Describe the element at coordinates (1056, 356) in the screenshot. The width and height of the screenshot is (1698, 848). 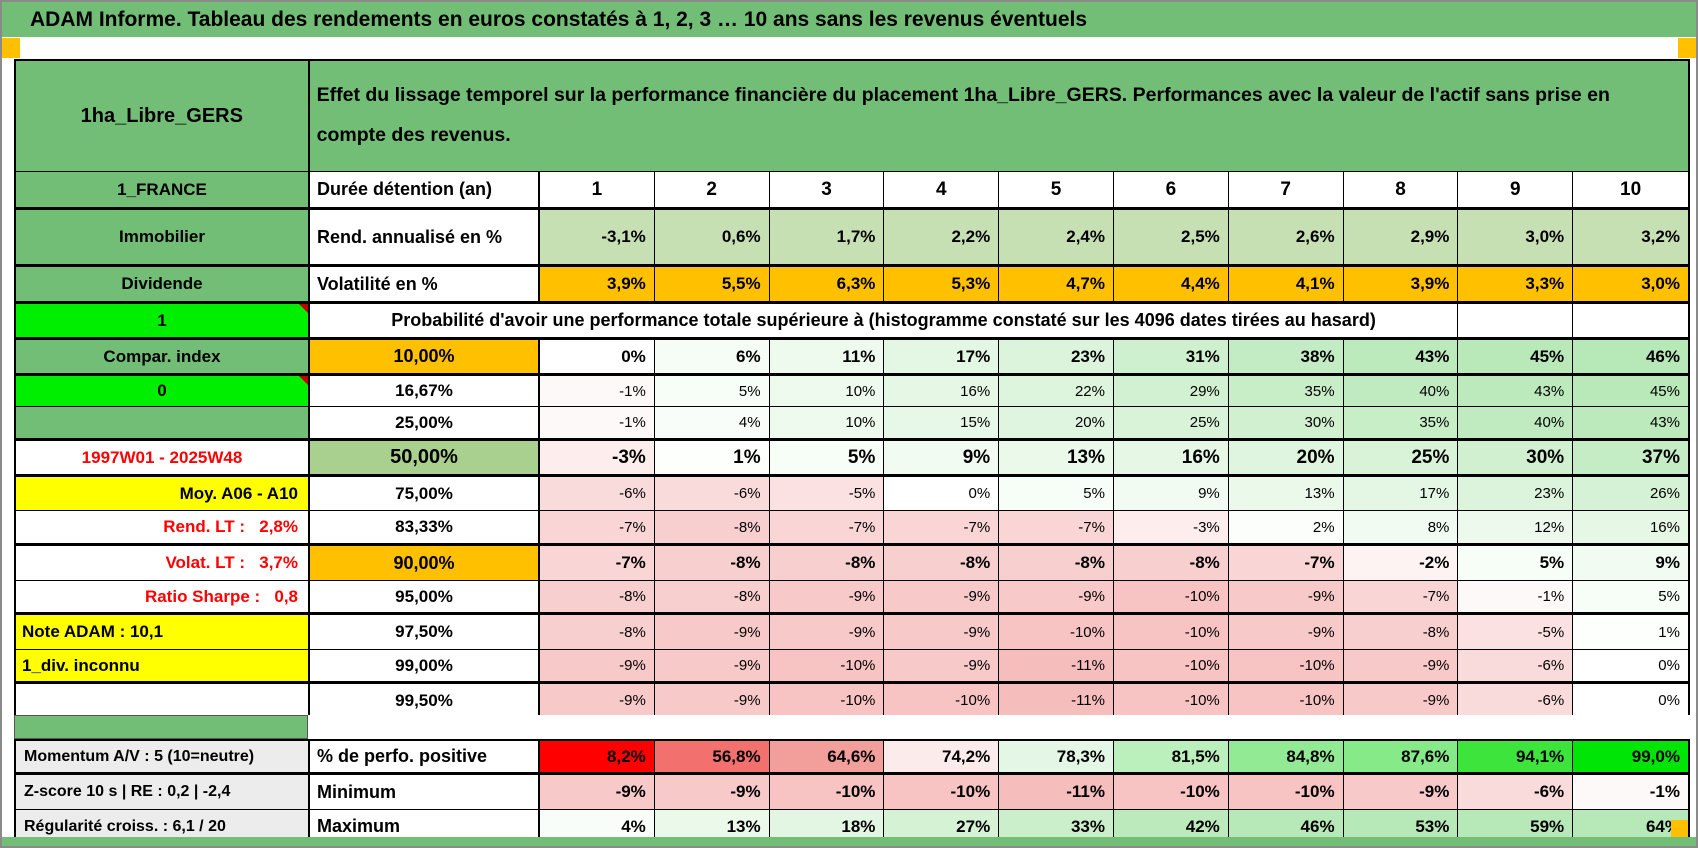
I see `value-cell: 23%` at that location.